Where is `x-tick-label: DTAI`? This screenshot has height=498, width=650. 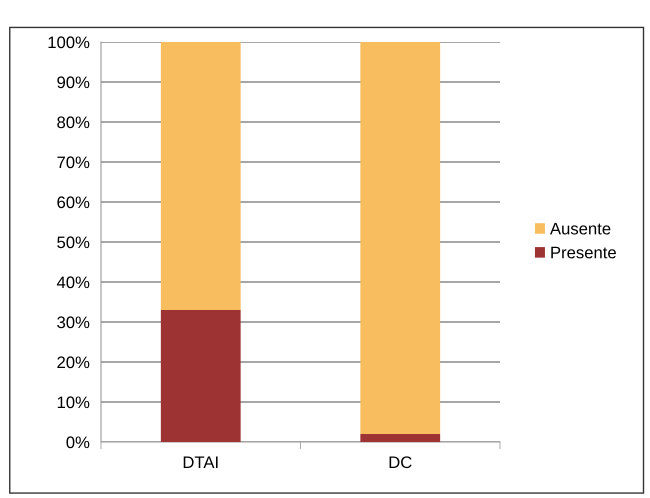
x-tick-label: DTAI is located at coordinates (201, 462).